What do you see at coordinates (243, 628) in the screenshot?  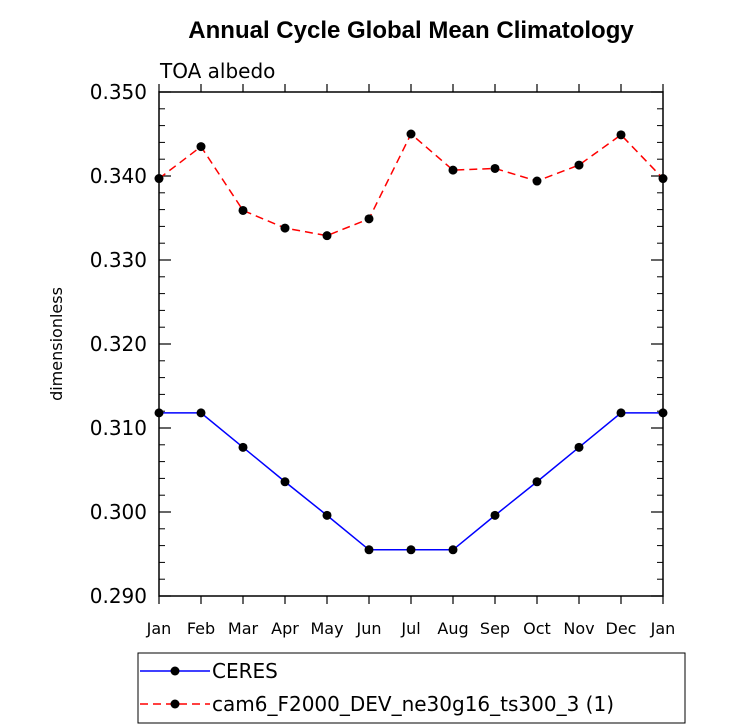 I see `x-tick-label: Mar` at bounding box center [243, 628].